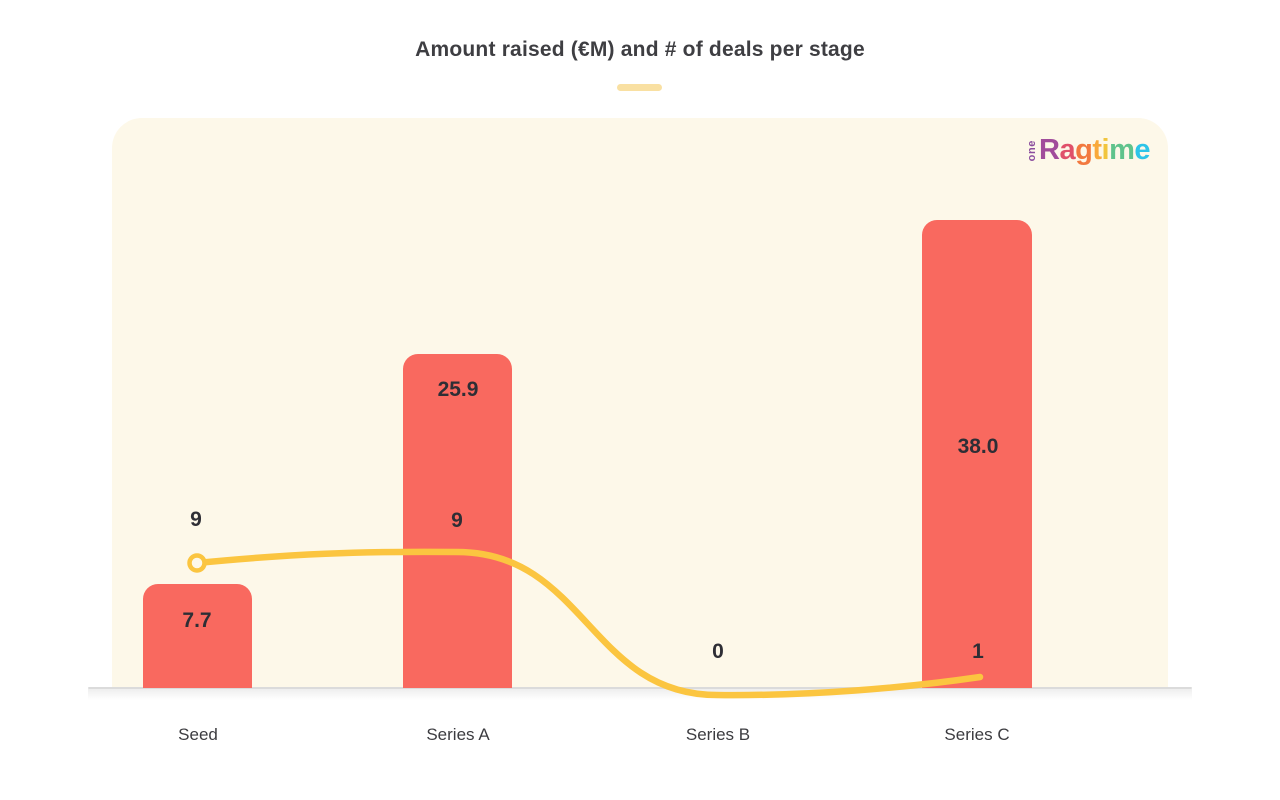  Describe the element at coordinates (640, 688) in the screenshot. I see `x-axis-baseline` at that location.